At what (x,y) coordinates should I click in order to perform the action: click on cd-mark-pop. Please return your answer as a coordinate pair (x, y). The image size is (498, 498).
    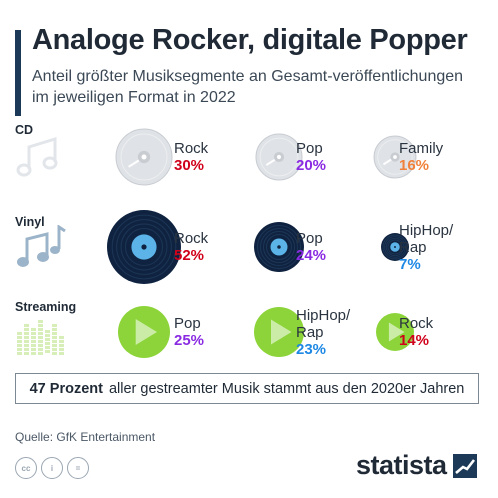
    Looking at the image, I should click on (279, 157).